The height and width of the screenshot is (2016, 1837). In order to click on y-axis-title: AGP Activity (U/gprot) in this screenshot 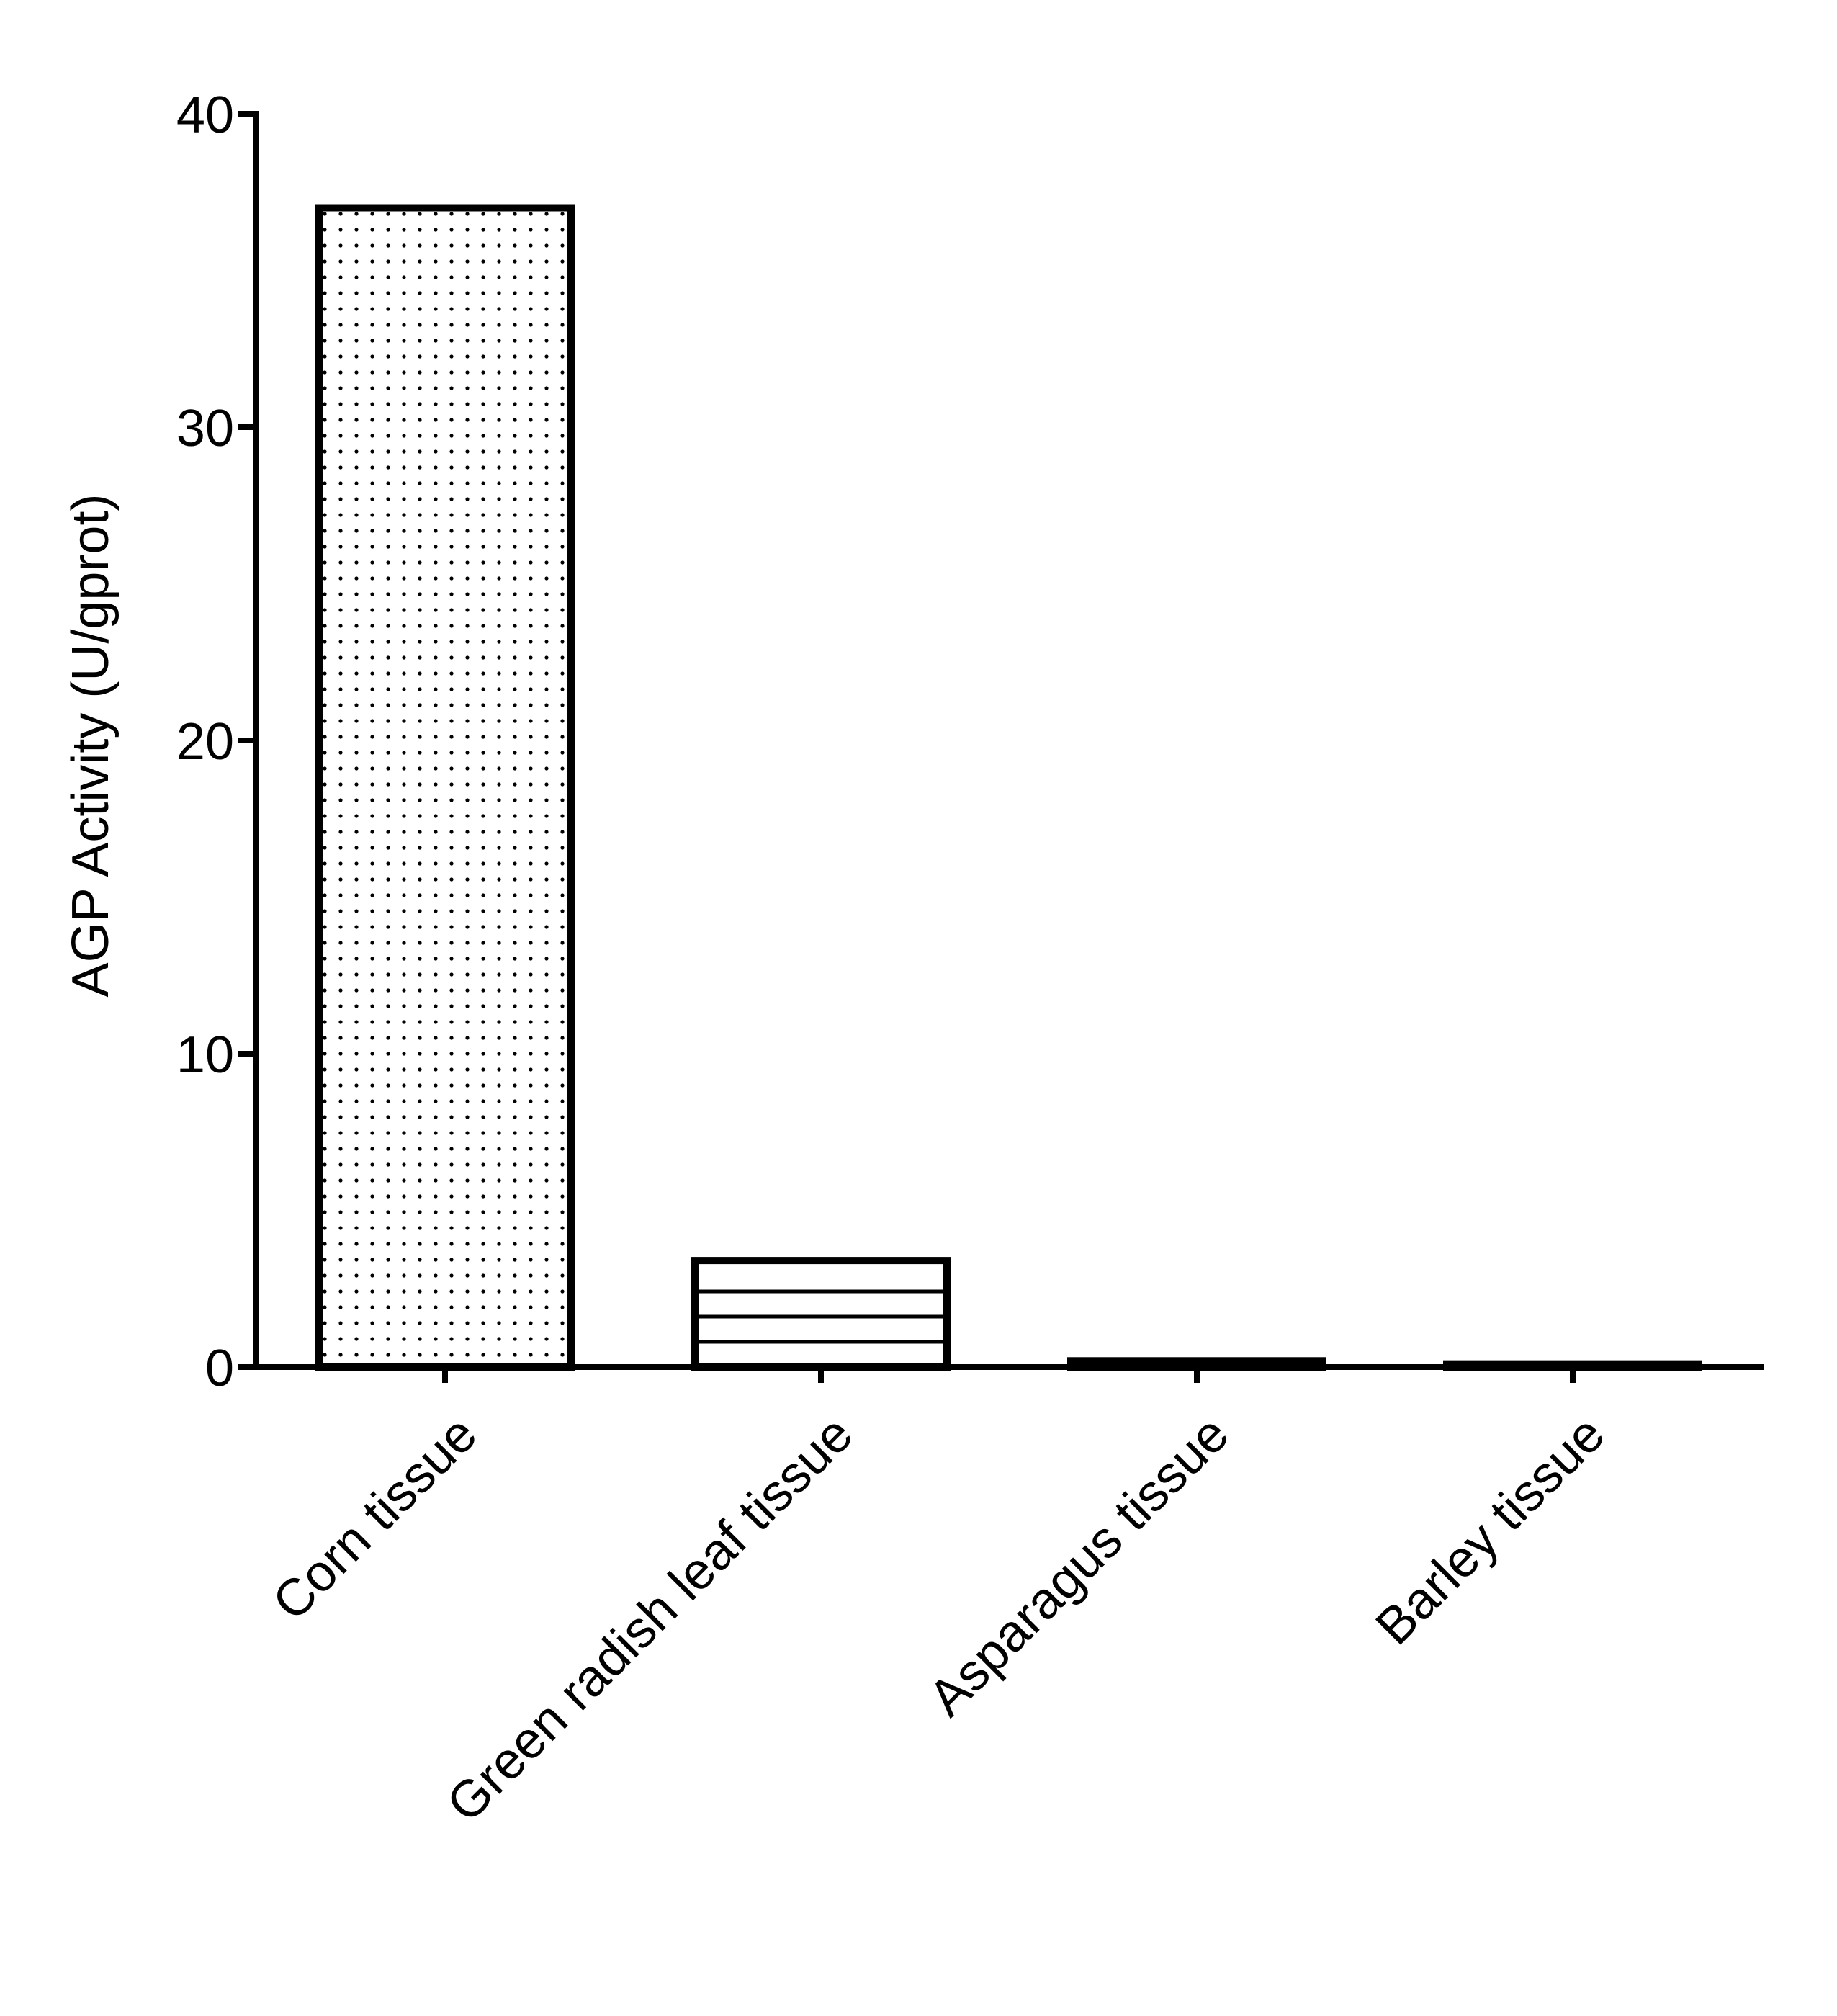, I will do `click(91, 746)`.